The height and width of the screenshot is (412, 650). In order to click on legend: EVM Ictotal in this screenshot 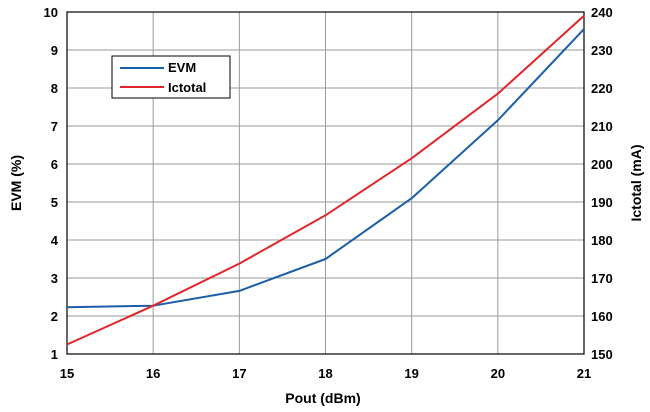, I will do `click(171, 77)`.